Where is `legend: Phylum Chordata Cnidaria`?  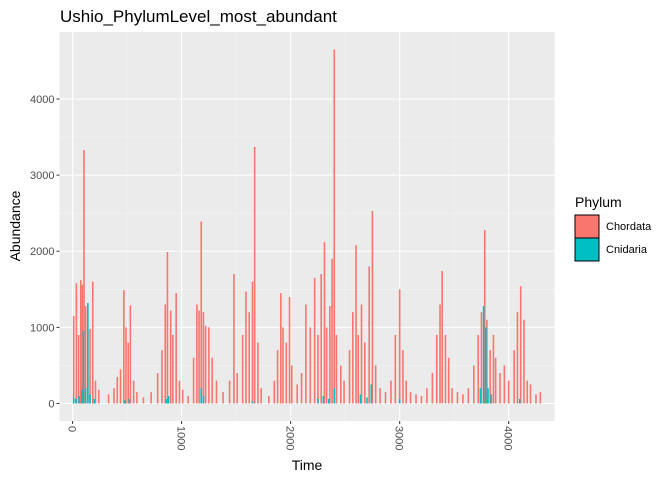 legend: Phylum Chordata Cnidaria is located at coordinates (613, 228).